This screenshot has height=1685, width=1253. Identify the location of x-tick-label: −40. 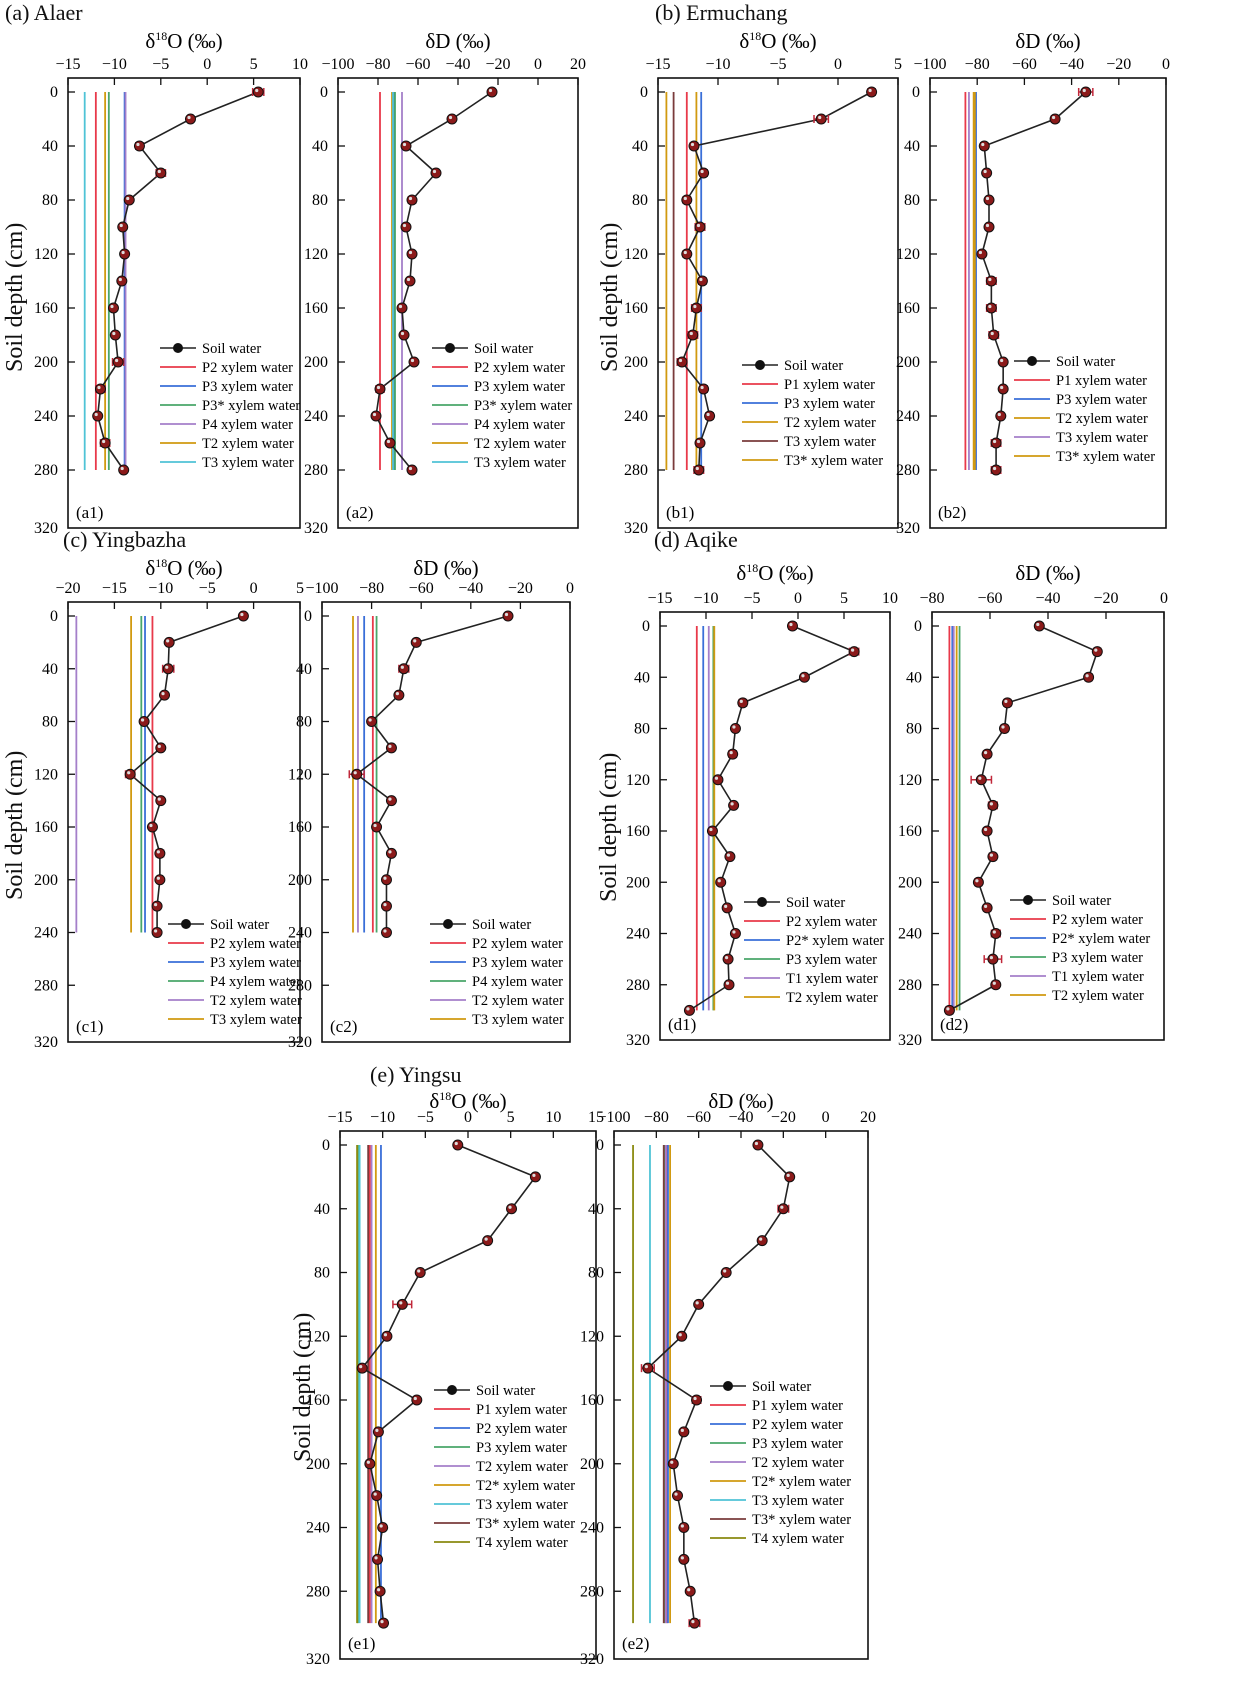
(1047, 598).